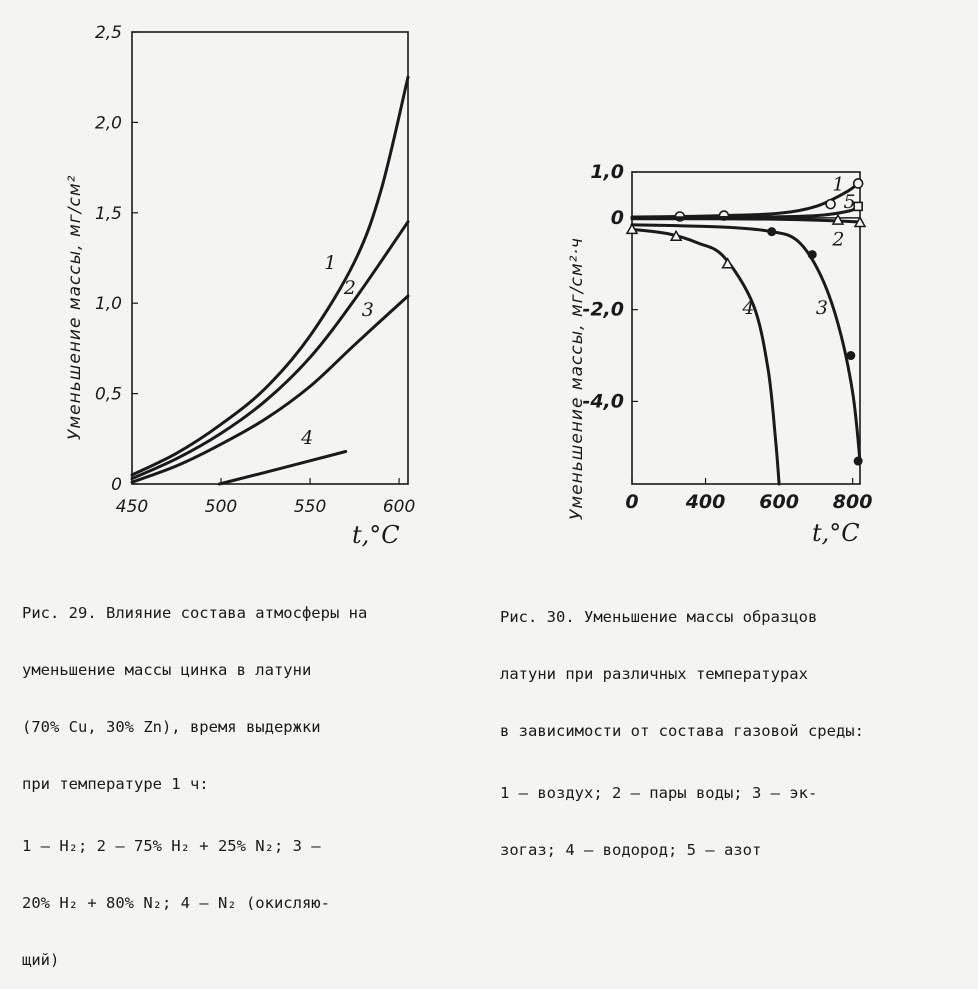 This screenshot has width=978, height=989. What do you see at coordinates (745, 212) in the screenshot?
I see `series-5-line` at bounding box center [745, 212].